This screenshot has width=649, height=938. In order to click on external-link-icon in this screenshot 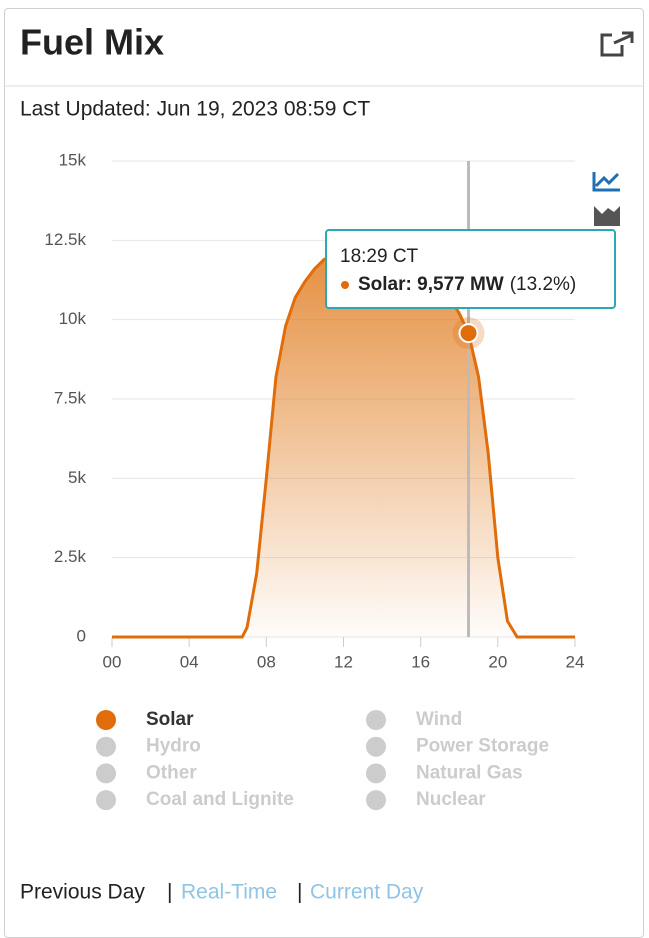, I will do `click(617, 44)`.